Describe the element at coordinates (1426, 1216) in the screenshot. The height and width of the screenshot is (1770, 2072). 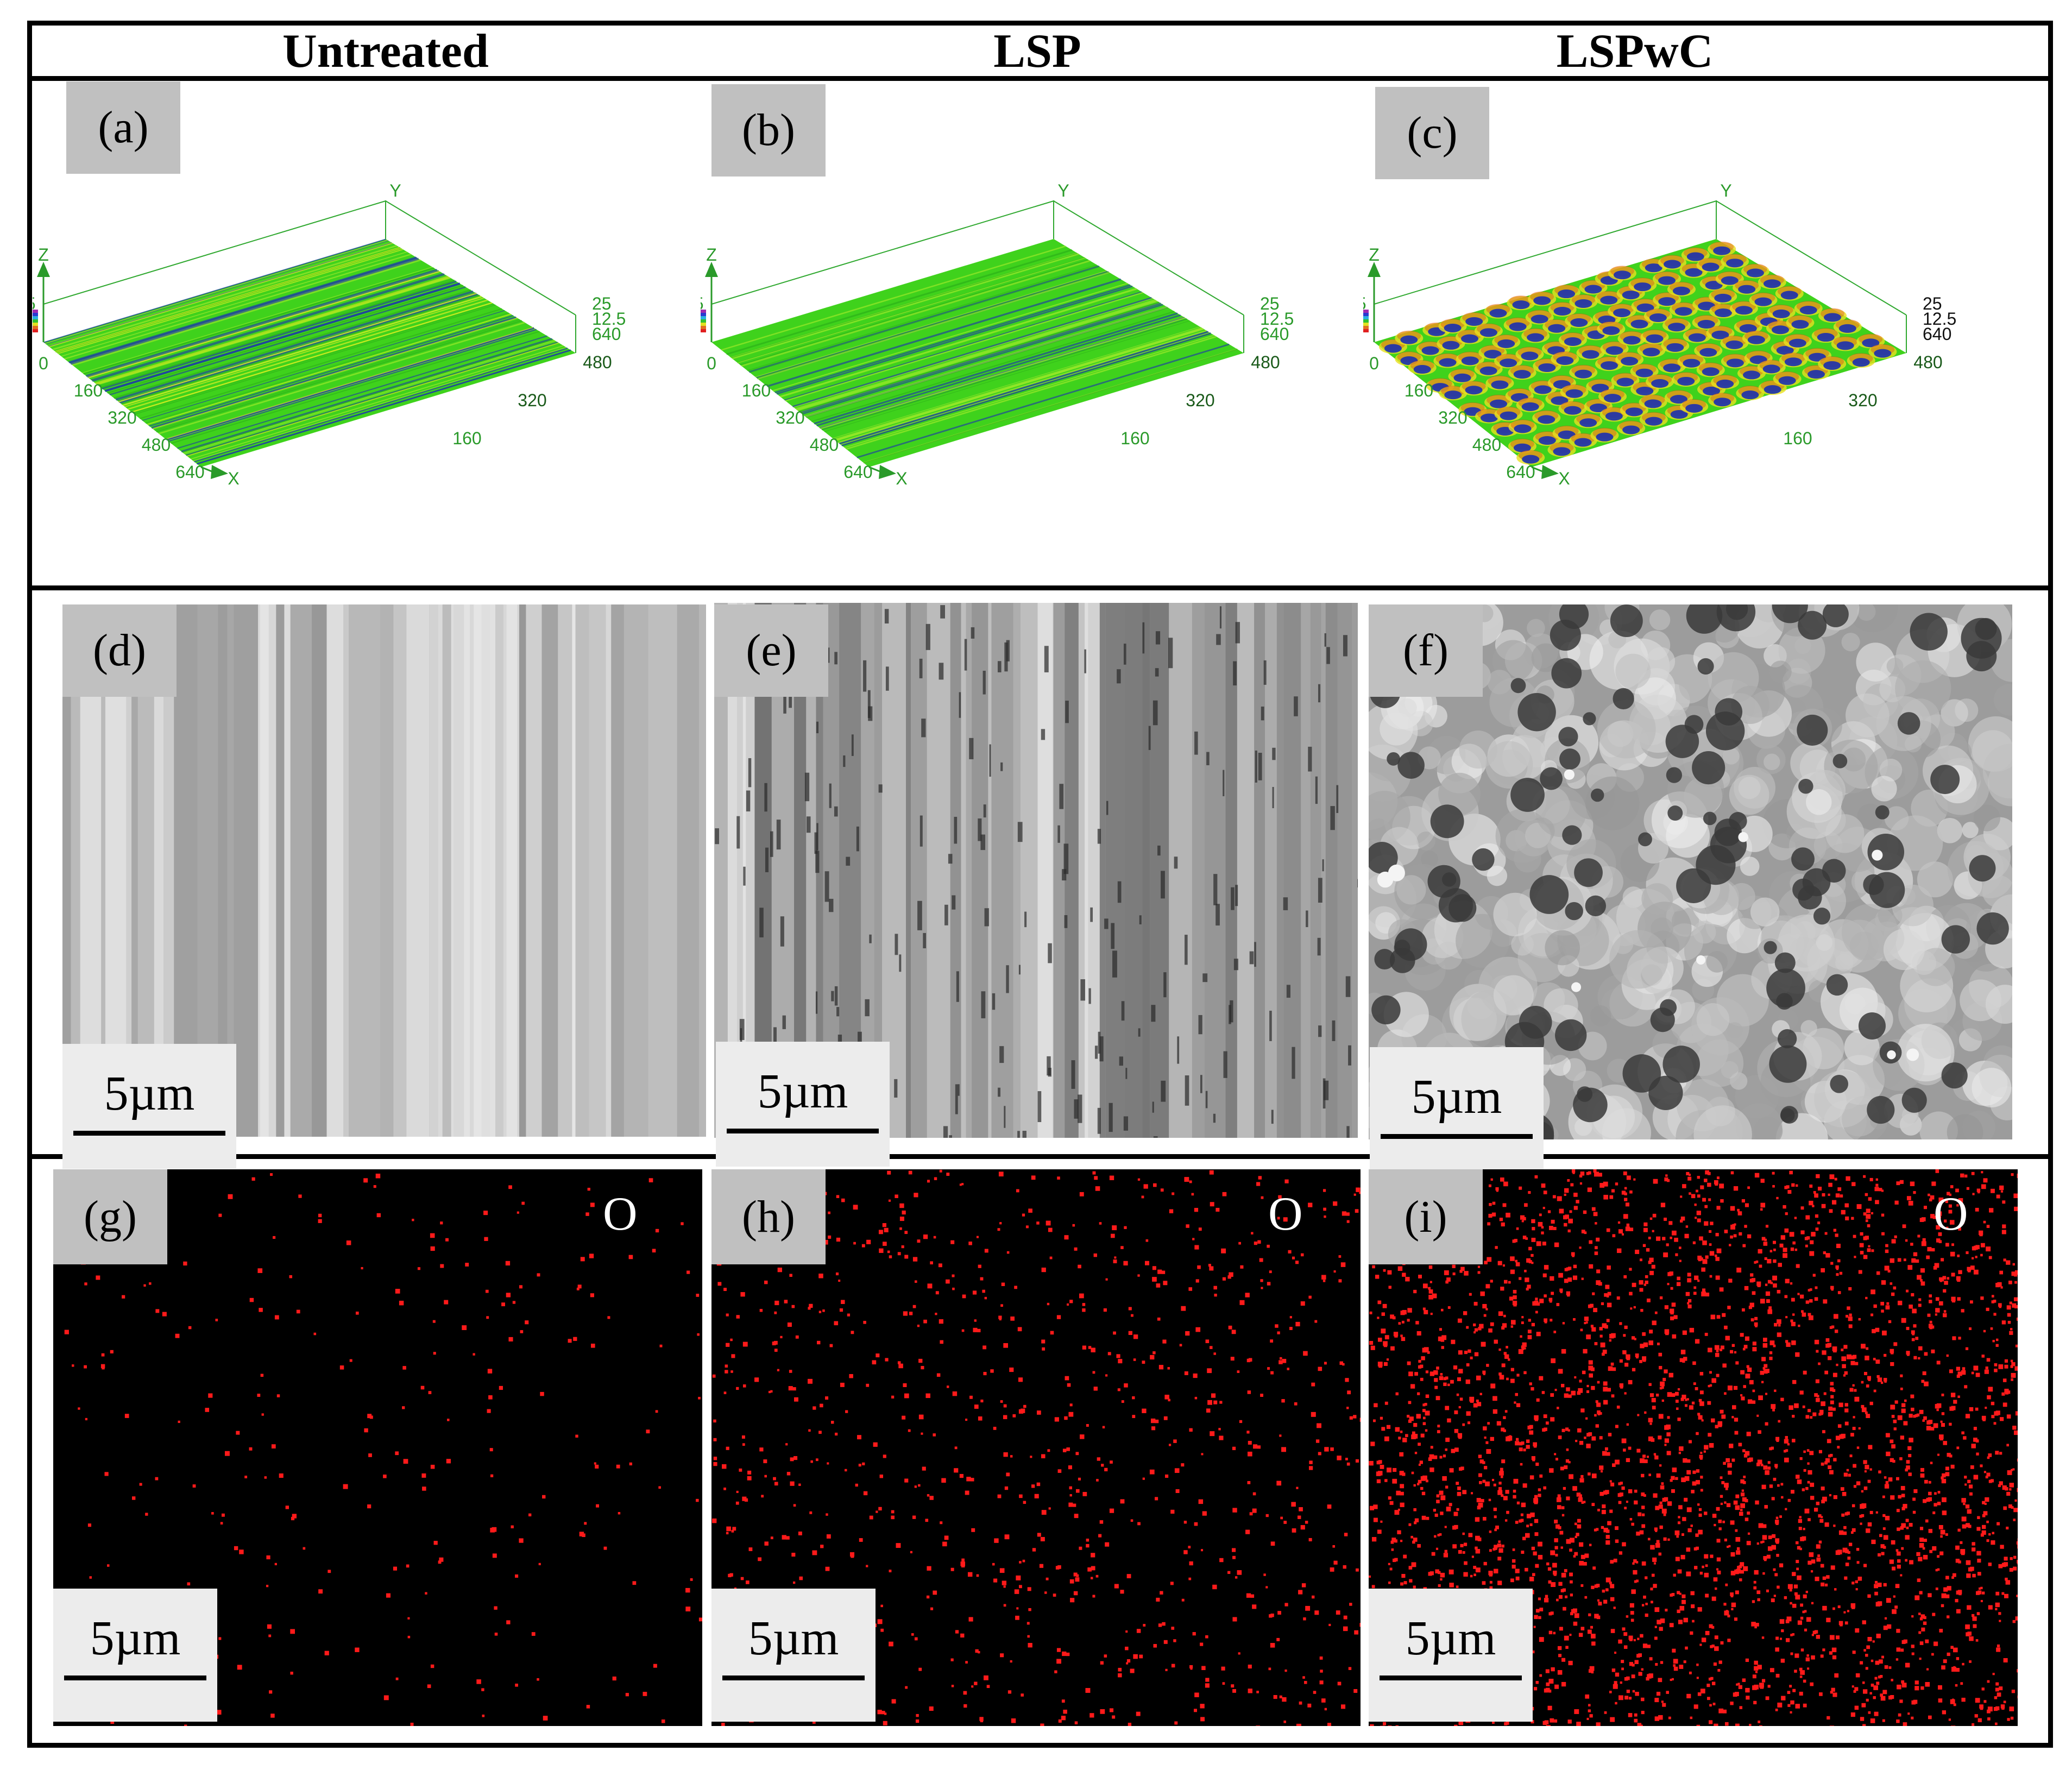
I see `panel-label-i: (i)` at that location.